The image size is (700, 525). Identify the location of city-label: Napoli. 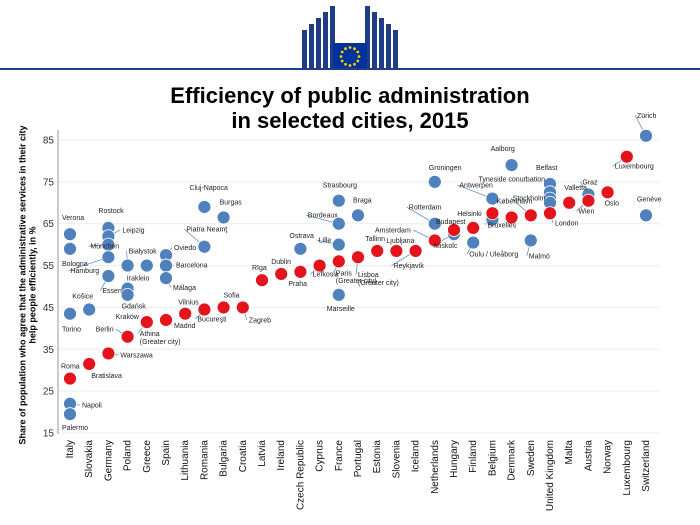
(92, 406).